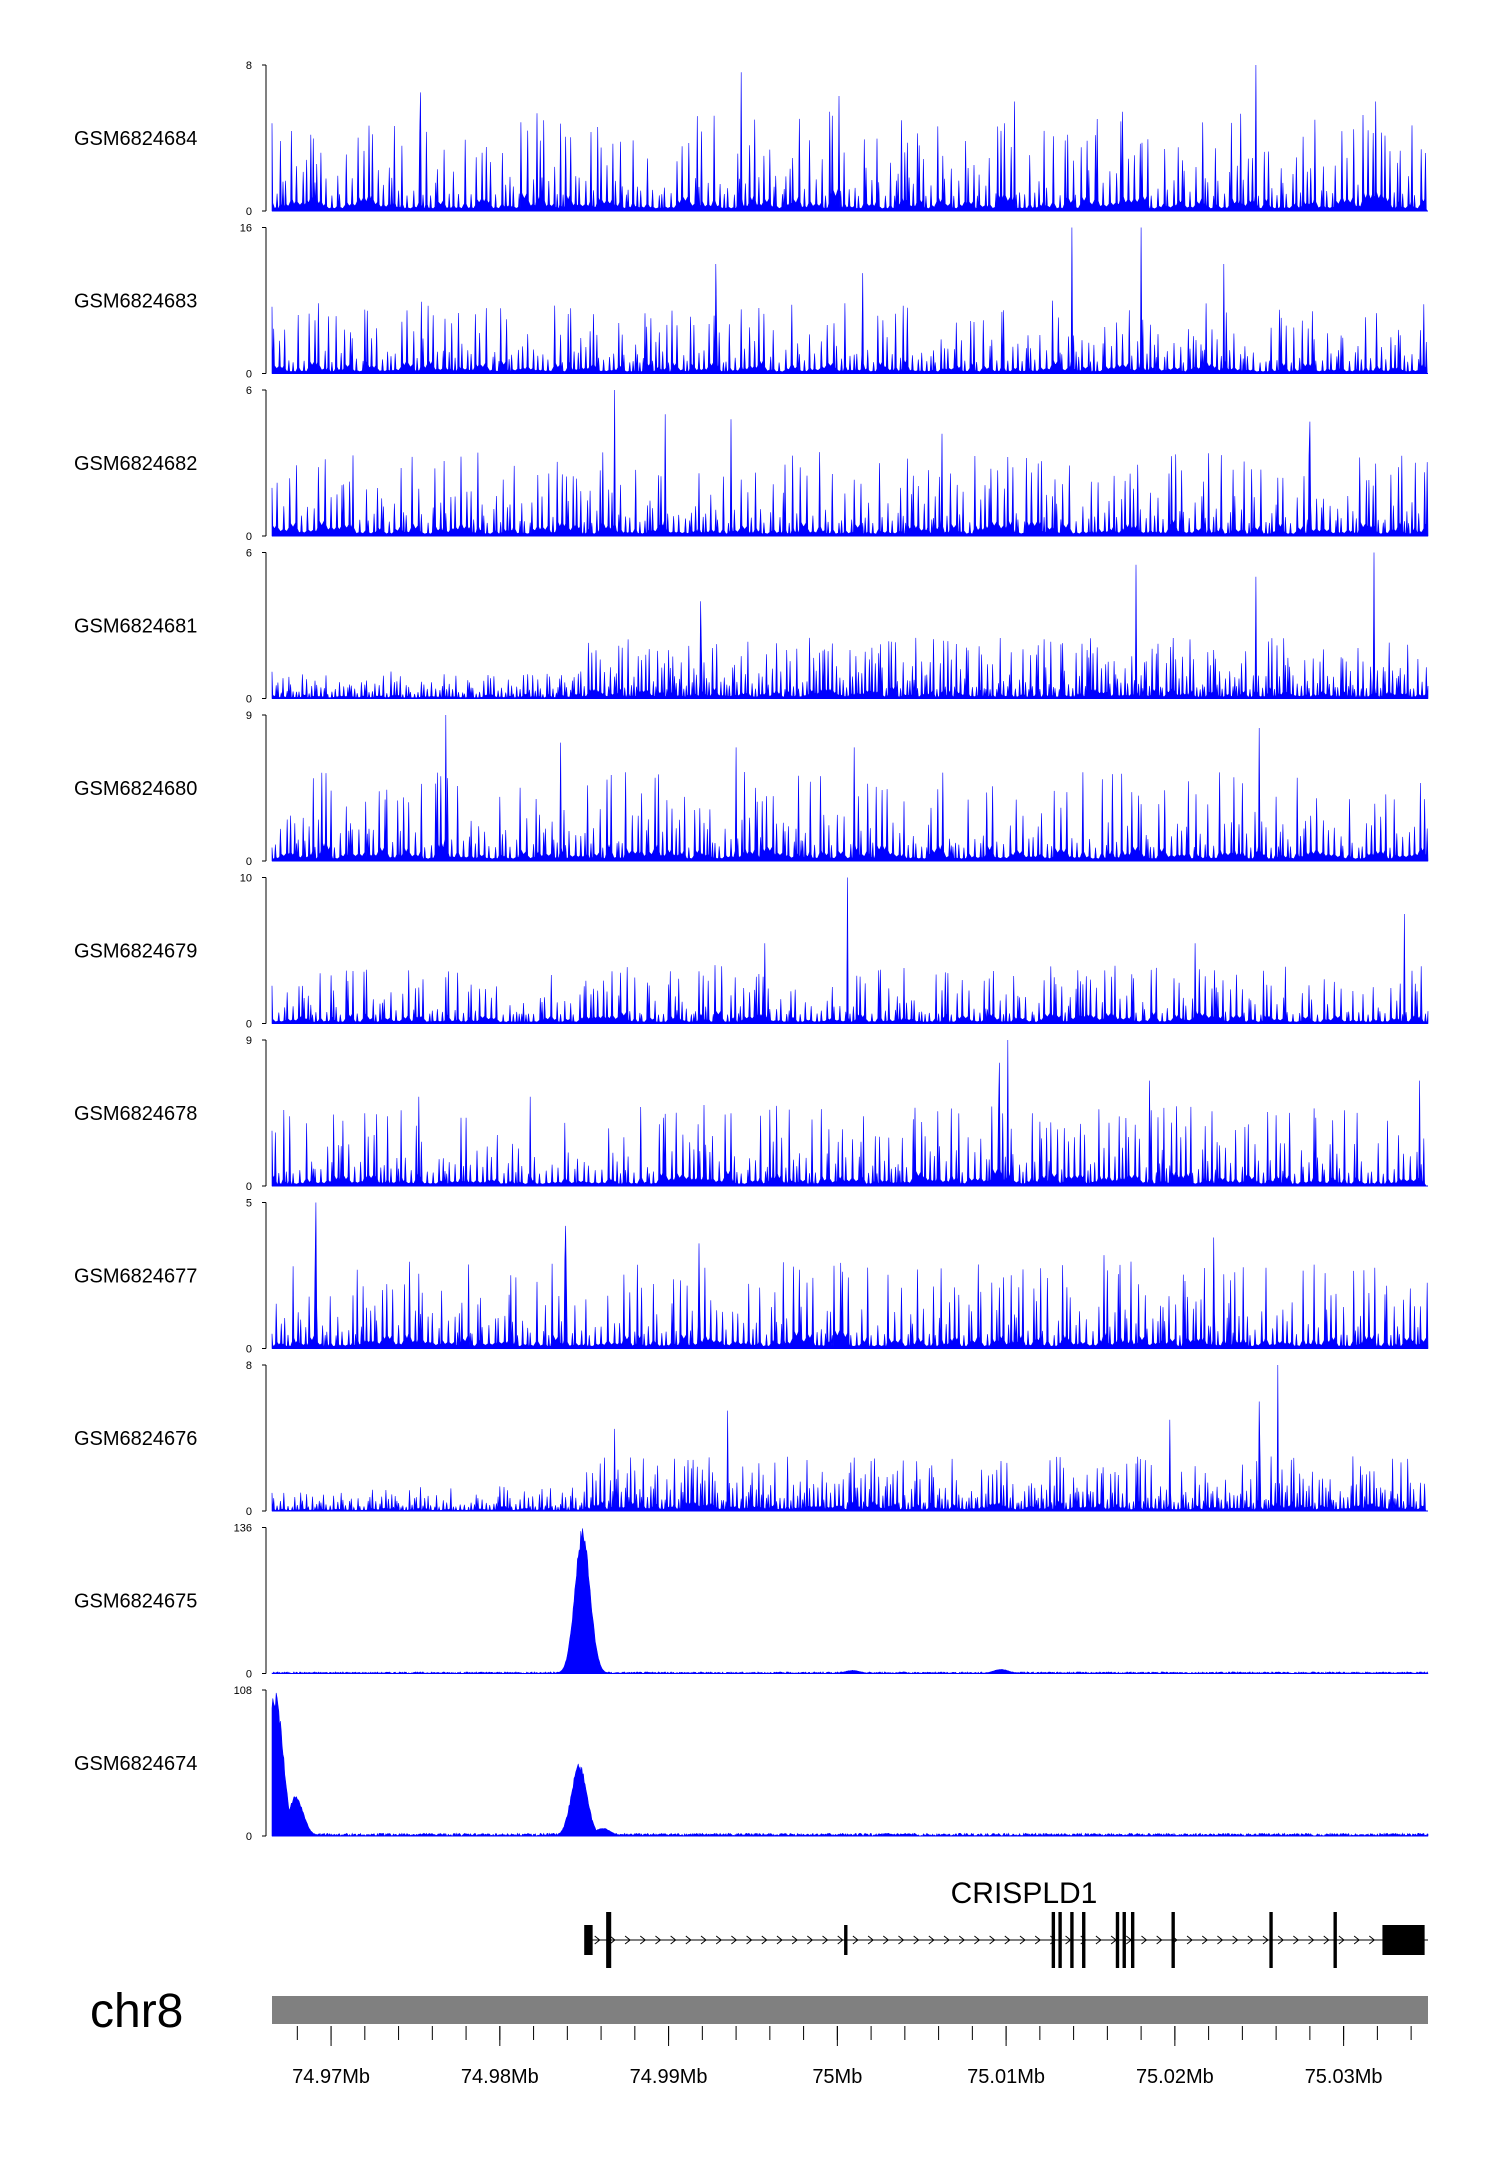 The image size is (1500, 2170). What do you see at coordinates (837, 2077) in the screenshot?
I see `tick-label: 75Mb` at bounding box center [837, 2077].